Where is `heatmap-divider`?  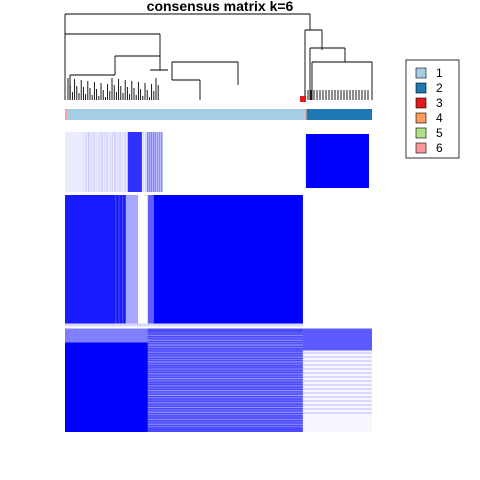
heatmap-divider is located at coordinates (184, 325).